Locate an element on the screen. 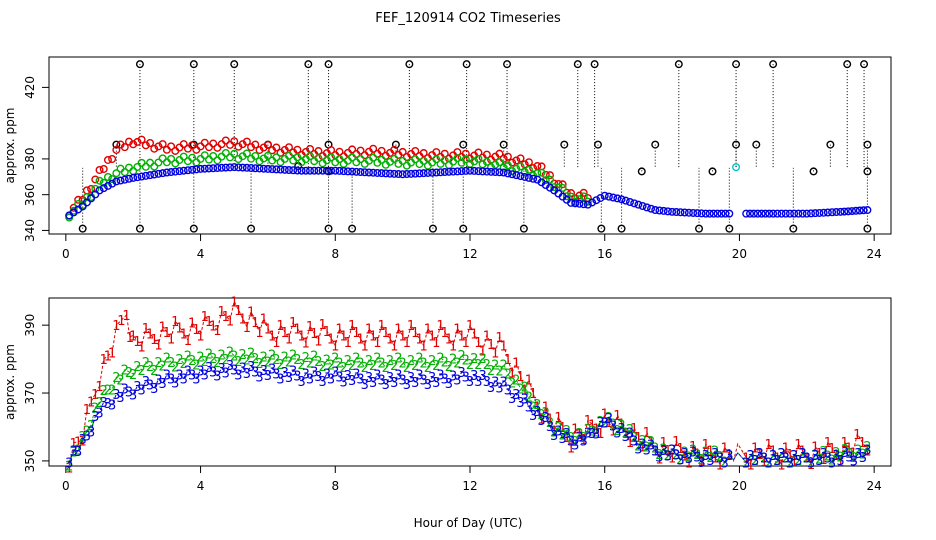  y-tick-label: 380 is located at coordinates (30, 158).